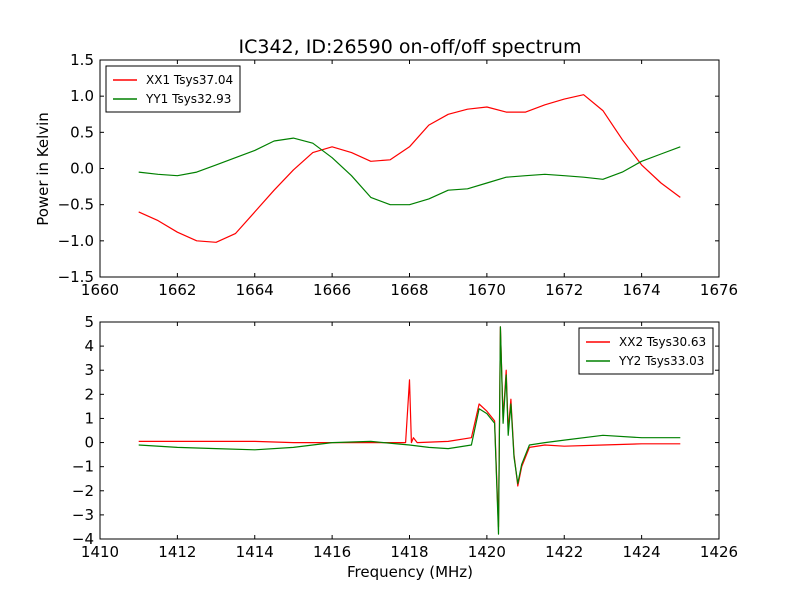 The width and height of the screenshot is (800, 600). Describe the element at coordinates (76, 241) in the screenshot. I see `y-tick-label: −1.0` at that location.